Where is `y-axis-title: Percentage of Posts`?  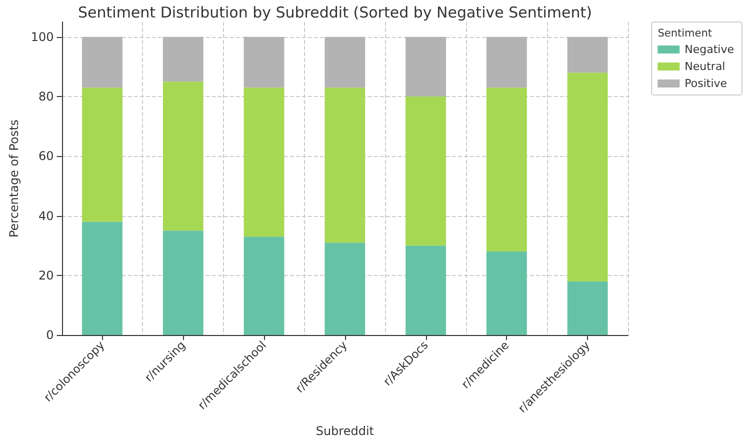 y-axis-title: Percentage of Posts is located at coordinates (14, 178).